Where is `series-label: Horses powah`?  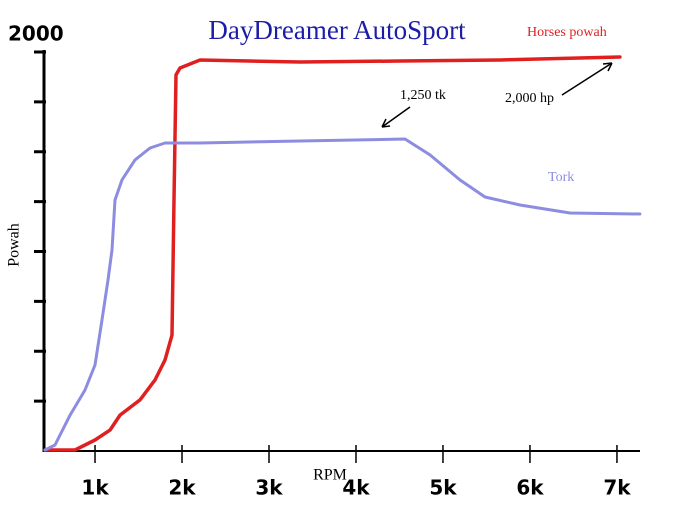 series-label: Horses powah is located at coordinates (567, 32).